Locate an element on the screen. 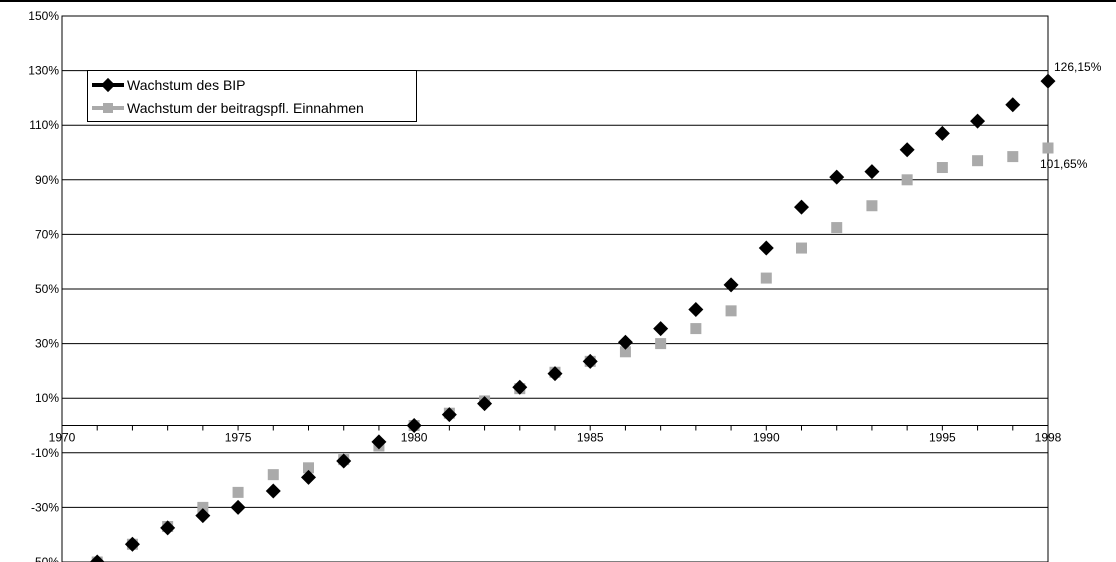 The image size is (1116, 562). x-tick-label: 1990 is located at coordinates (766, 438).